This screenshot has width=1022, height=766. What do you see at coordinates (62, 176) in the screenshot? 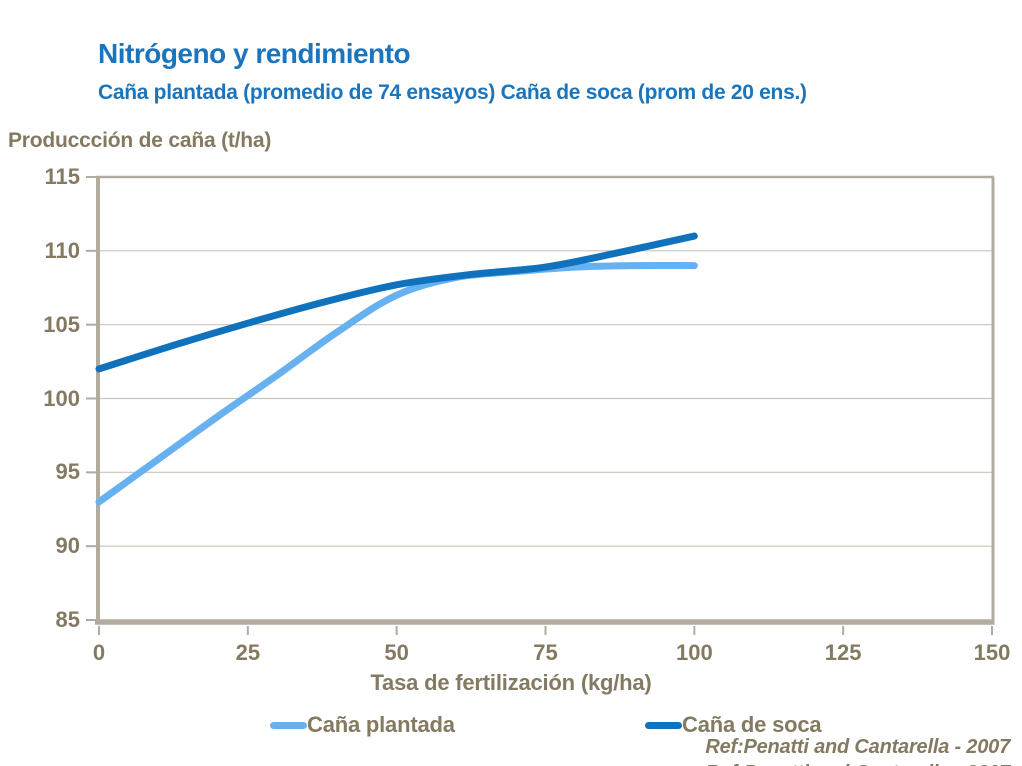
I see `y-tick-label: 115` at bounding box center [62, 176].